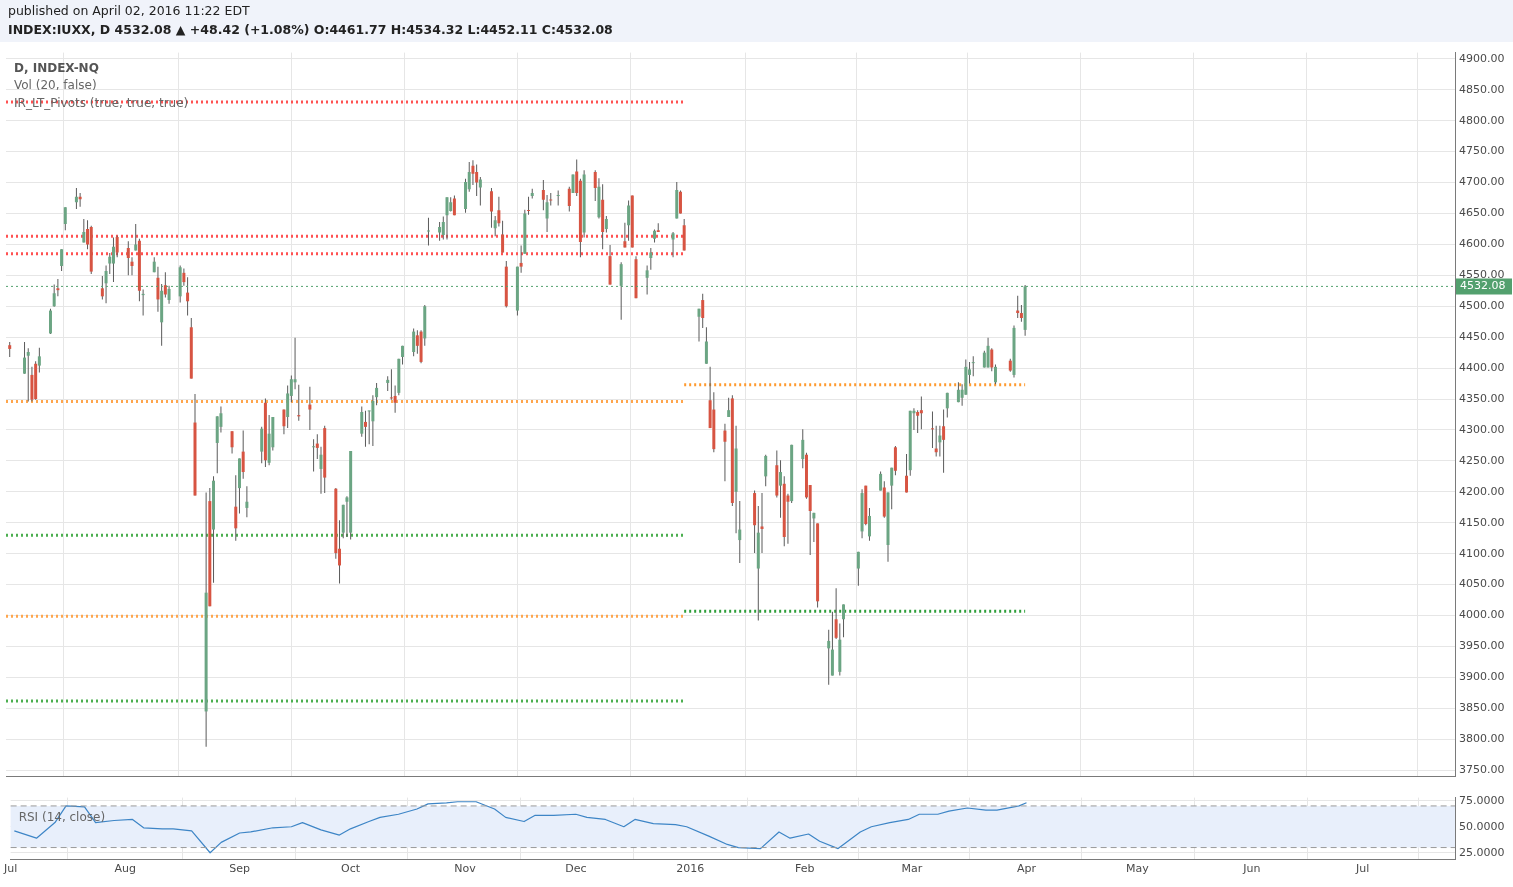  Describe the element at coordinates (1482, 460) in the screenshot. I see `y-tick-label: 4250.00` at that location.